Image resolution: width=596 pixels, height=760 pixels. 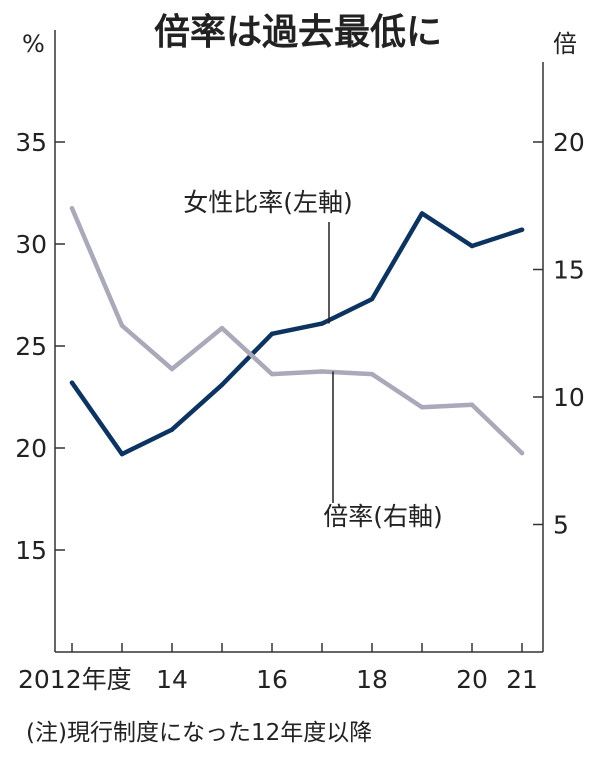 I want to click on right-unit-label: 倍, so click(x=565, y=44).